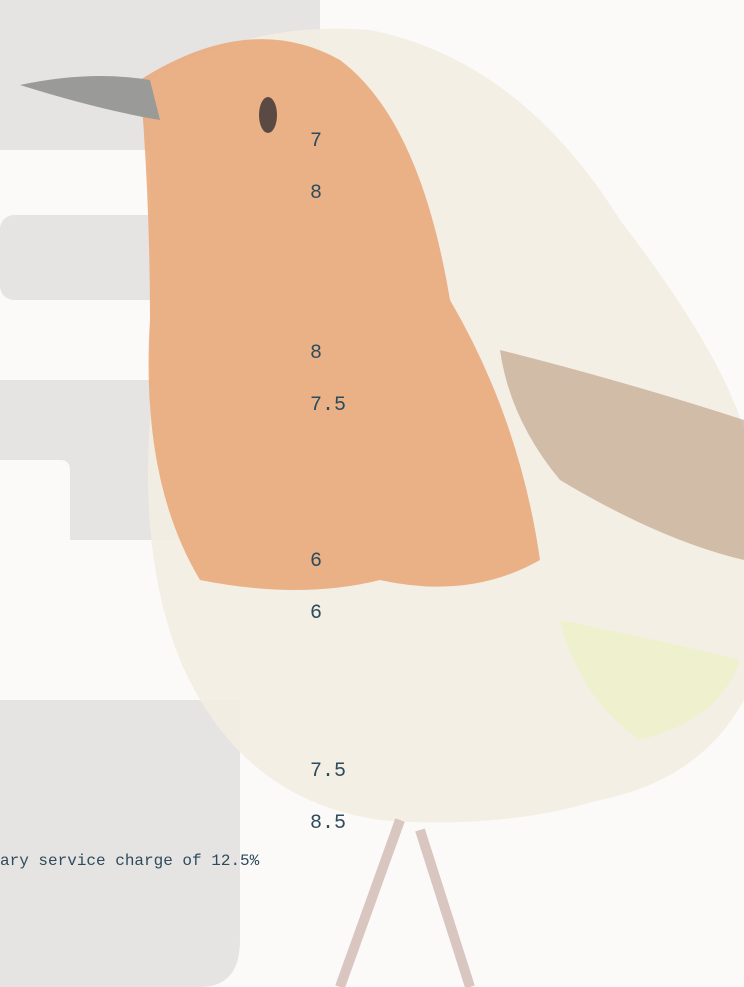 This screenshot has height=987, width=744. I want to click on price: 7, so click(316, 141).